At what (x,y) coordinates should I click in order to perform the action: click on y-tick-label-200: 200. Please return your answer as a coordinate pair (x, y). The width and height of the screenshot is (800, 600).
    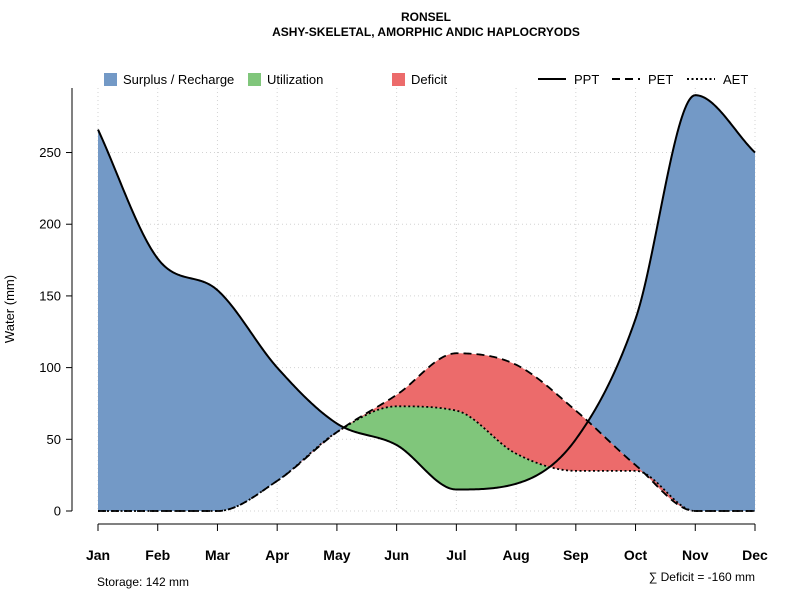
    Looking at the image, I should click on (50, 224).